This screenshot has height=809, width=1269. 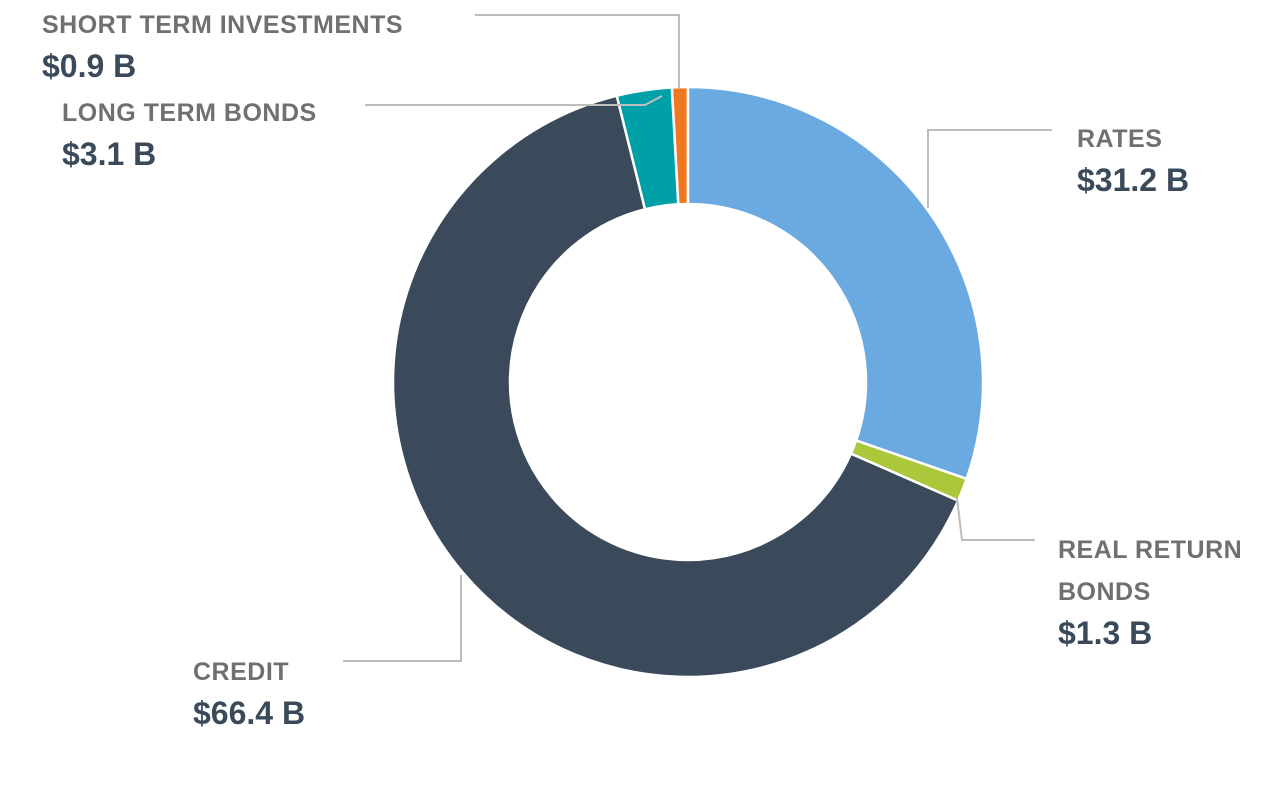 What do you see at coordinates (1150, 571) in the screenshot?
I see `category-label: REAL RETURN BONDS` at bounding box center [1150, 571].